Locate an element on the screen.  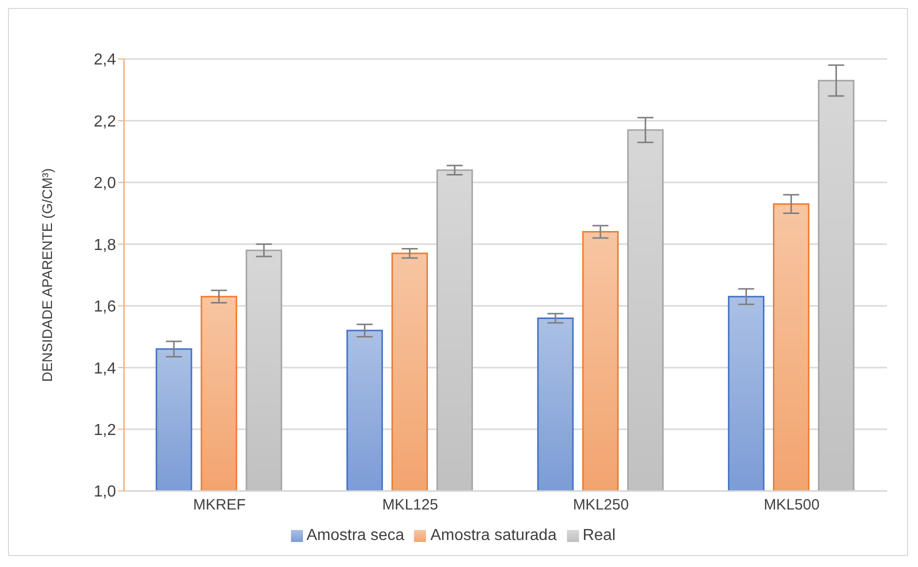
y-tick-label: 1,0 is located at coordinates (105, 492).